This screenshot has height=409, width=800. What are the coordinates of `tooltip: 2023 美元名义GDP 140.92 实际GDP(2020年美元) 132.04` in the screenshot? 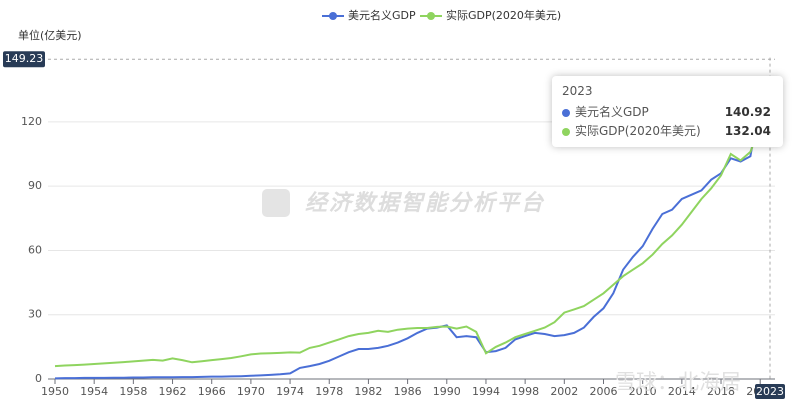 It's located at (667, 111).